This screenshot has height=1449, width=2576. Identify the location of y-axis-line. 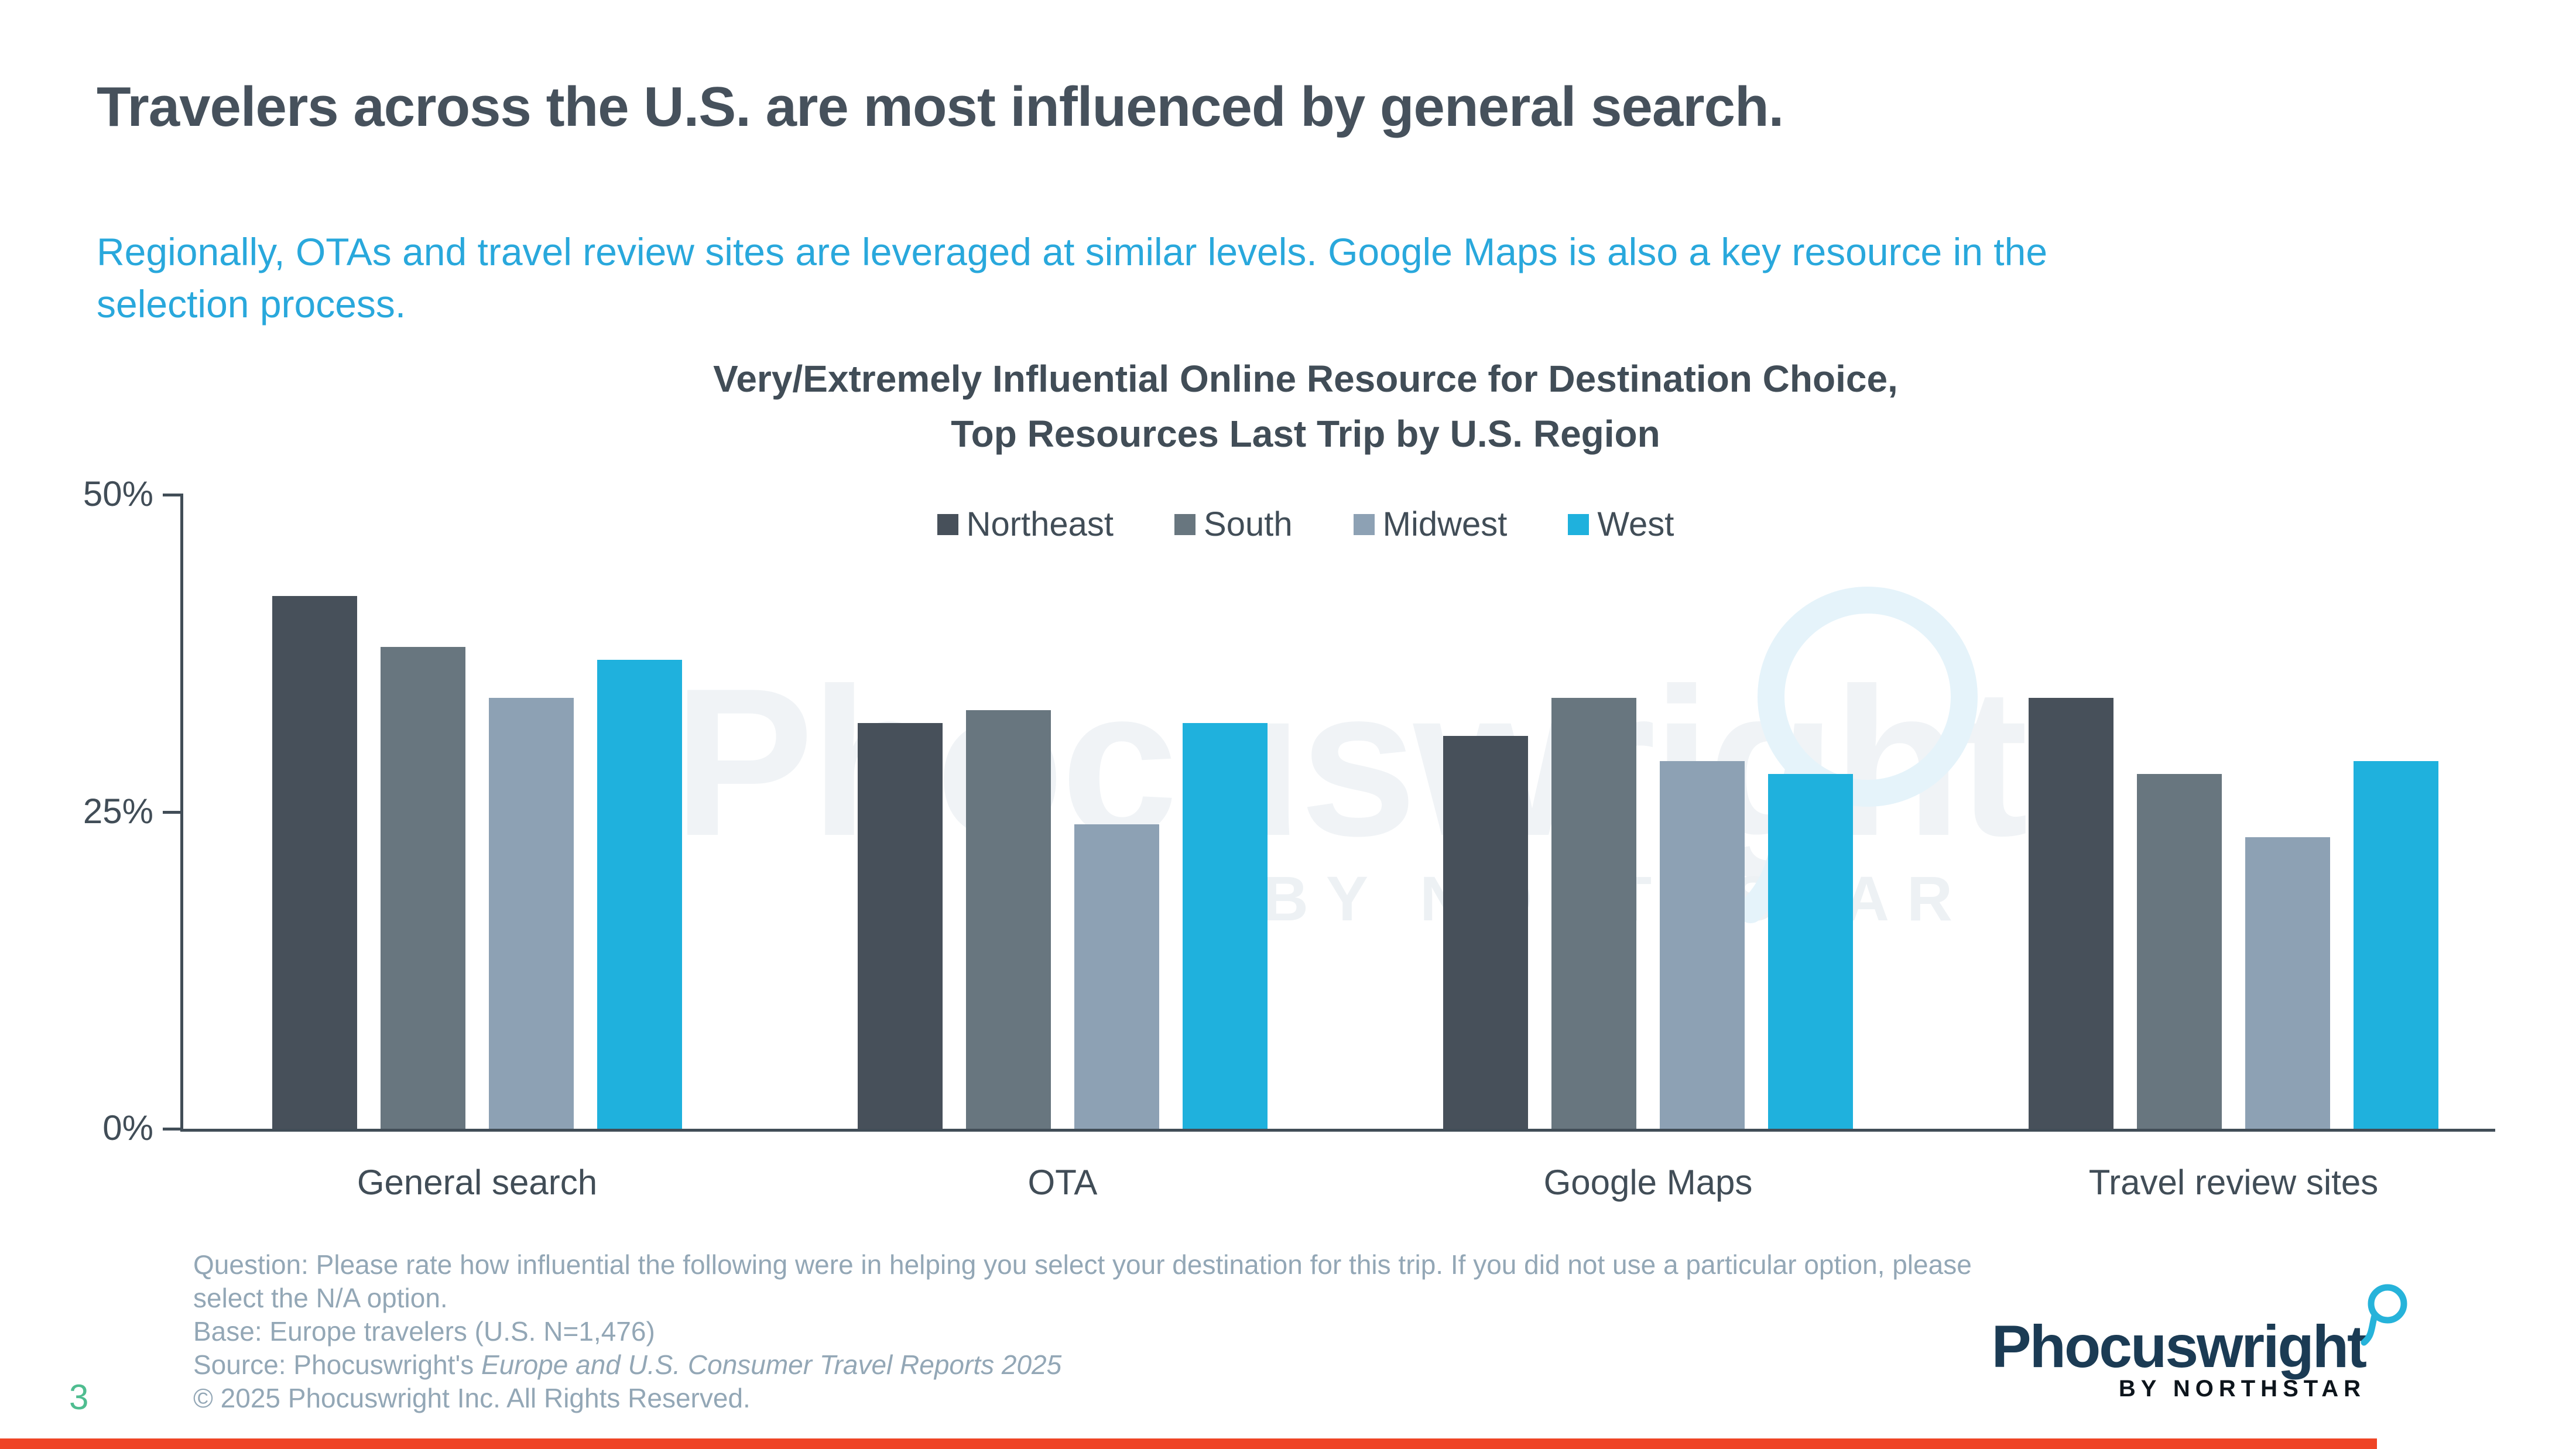
(181, 813).